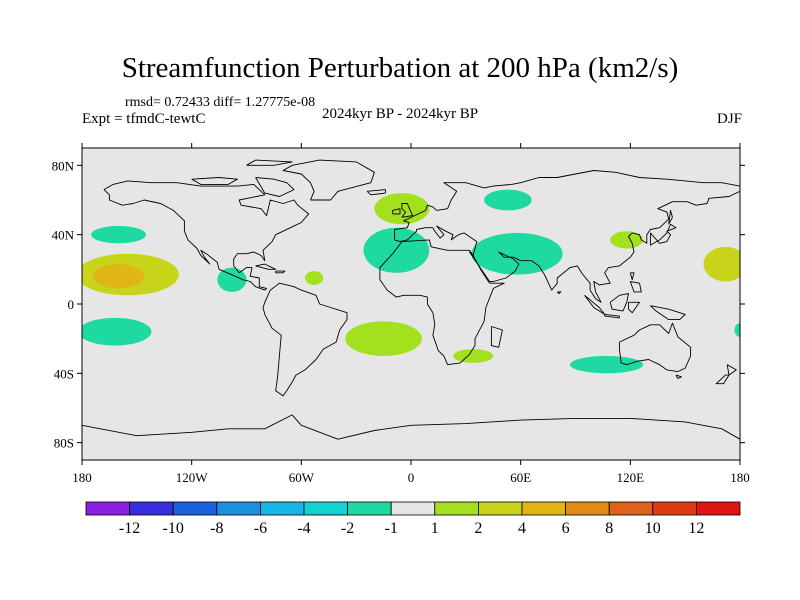 Image resolution: width=800 pixels, height=600 pixels. I want to click on colorbar-label: 12, so click(696, 528).